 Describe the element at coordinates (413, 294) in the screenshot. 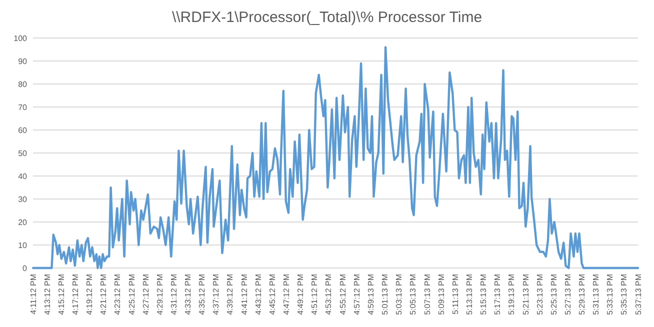

I see `x-tick-label: 5:05:13 PM` at that location.